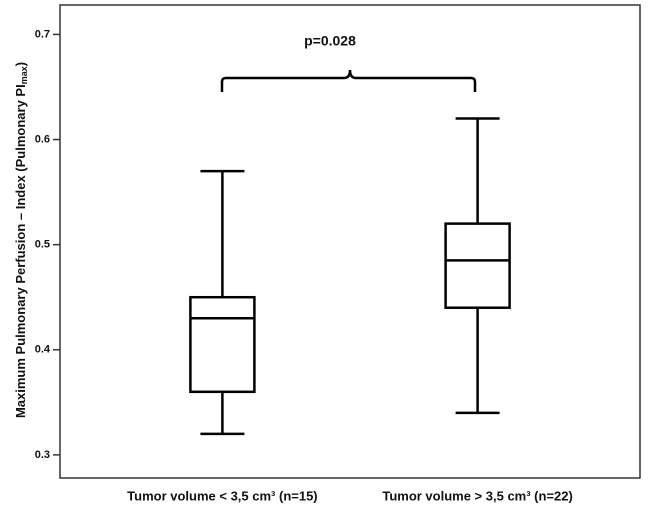 The image size is (649, 518). I want to click on p-value: p=0.028, so click(330, 41).